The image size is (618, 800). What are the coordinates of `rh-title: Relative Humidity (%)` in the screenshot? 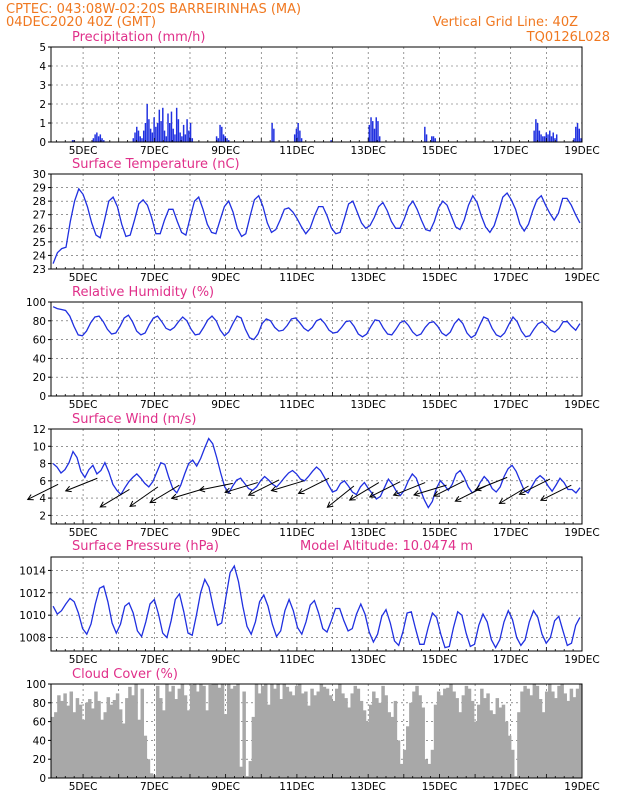 It's located at (143, 292).